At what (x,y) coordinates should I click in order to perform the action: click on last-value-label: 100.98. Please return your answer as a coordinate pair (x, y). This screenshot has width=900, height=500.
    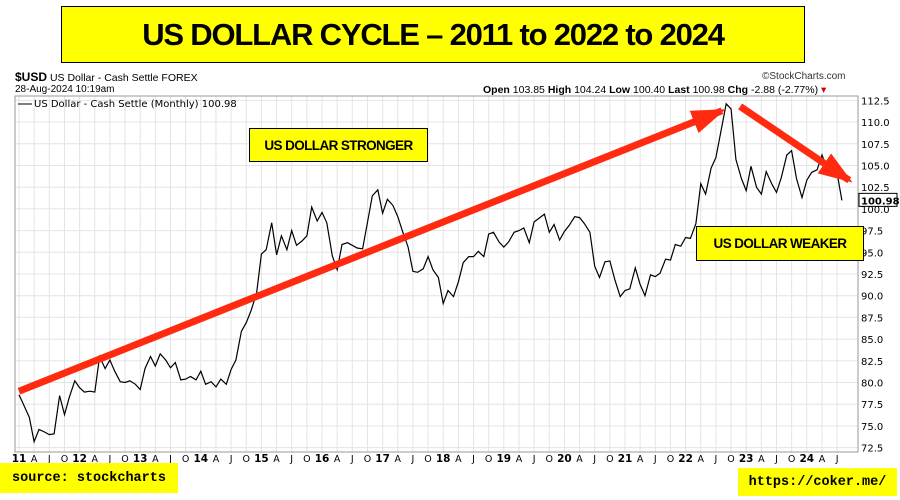
    Looking at the image, I should click on (880, 201).